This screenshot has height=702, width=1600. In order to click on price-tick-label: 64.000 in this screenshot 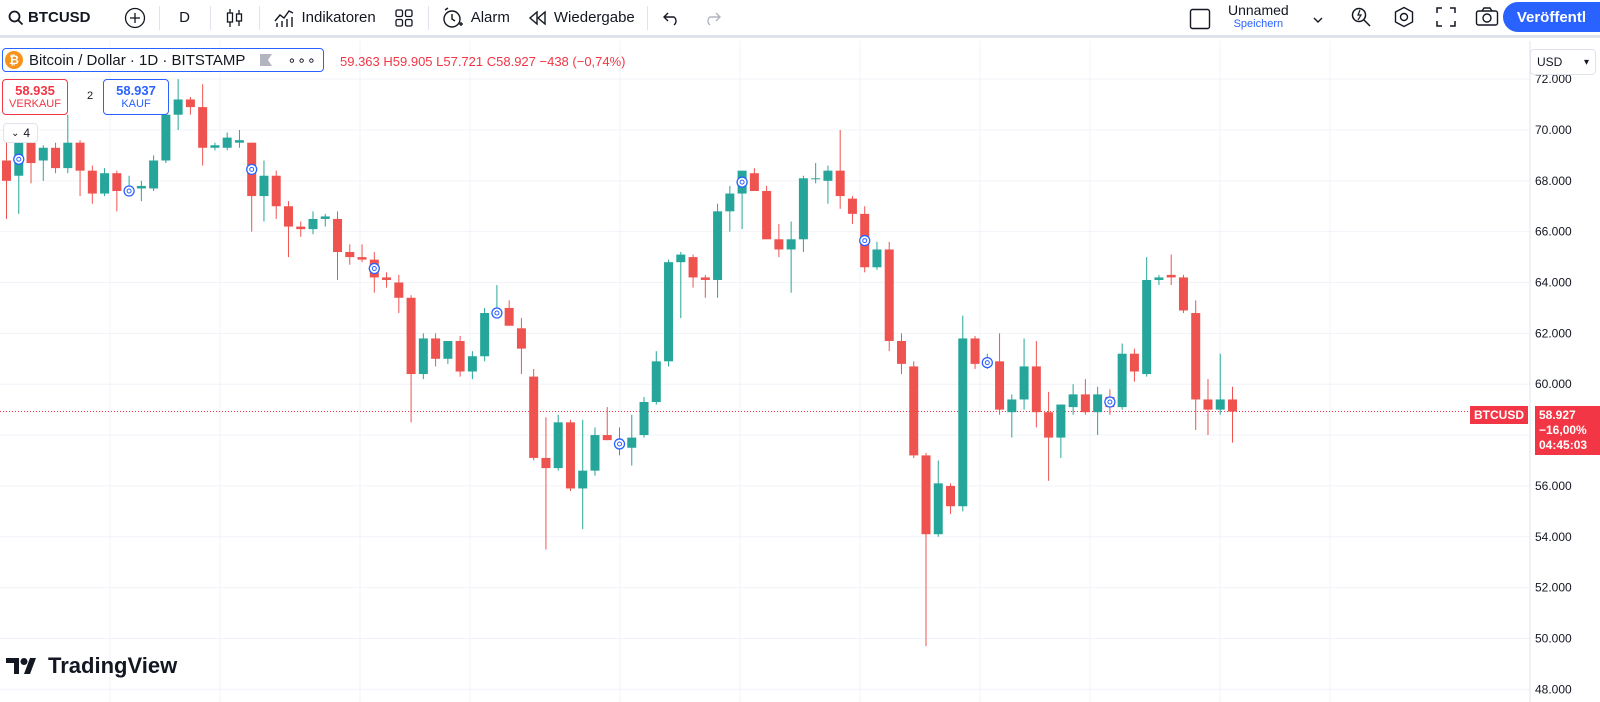, I will do `click(1553, 283)`.